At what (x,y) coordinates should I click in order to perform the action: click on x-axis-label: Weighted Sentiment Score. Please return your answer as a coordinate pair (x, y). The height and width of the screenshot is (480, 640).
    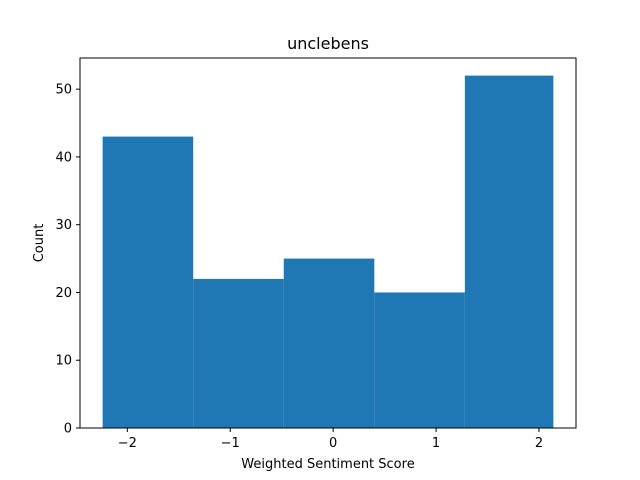
    Looking at the image, I should click on (327, 464).